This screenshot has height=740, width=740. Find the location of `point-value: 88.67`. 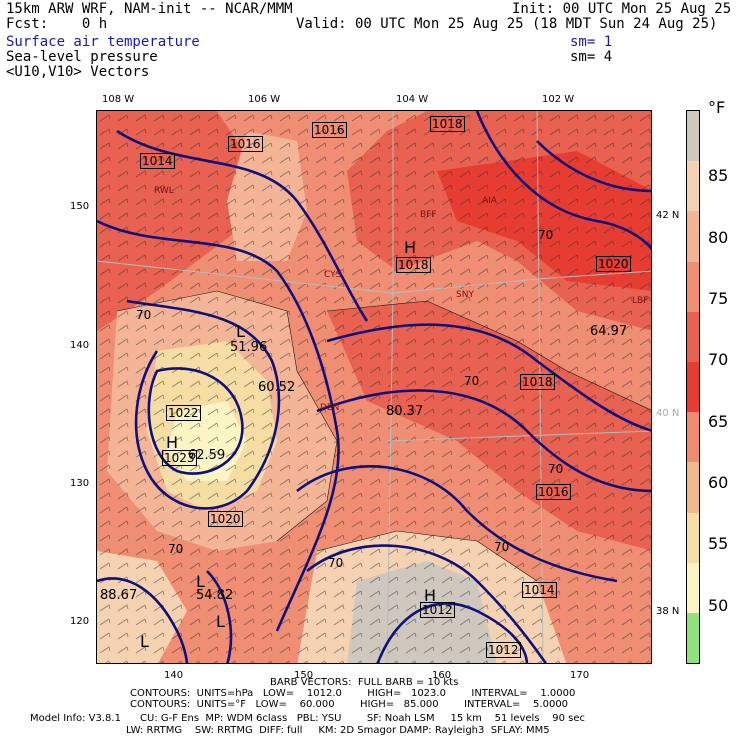

point-value: 88.67 is located at coordinates (119, 595).